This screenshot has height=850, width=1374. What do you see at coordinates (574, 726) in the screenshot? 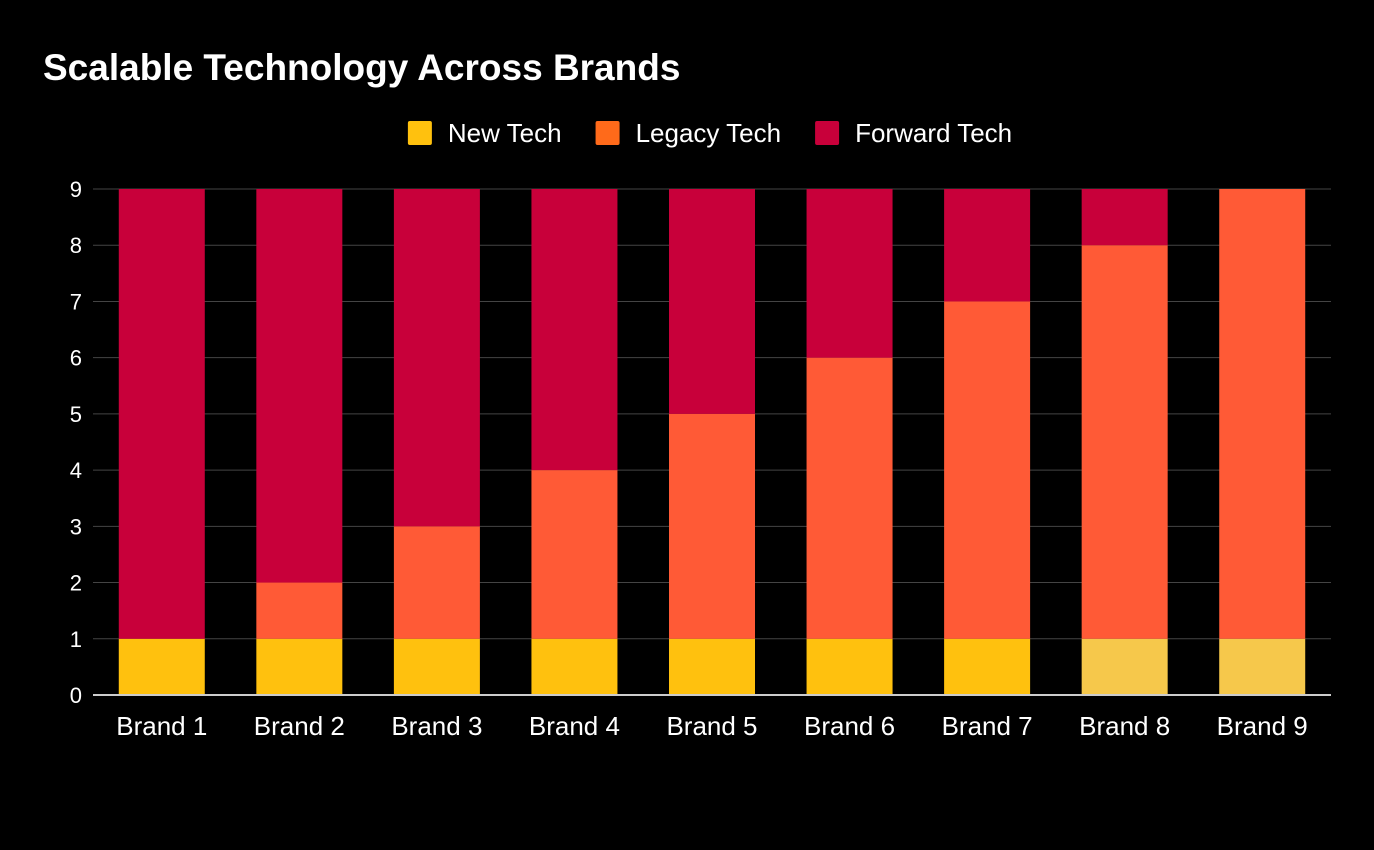
I see `x-tick-label: Brand 4` at bounding box center [574, 726].